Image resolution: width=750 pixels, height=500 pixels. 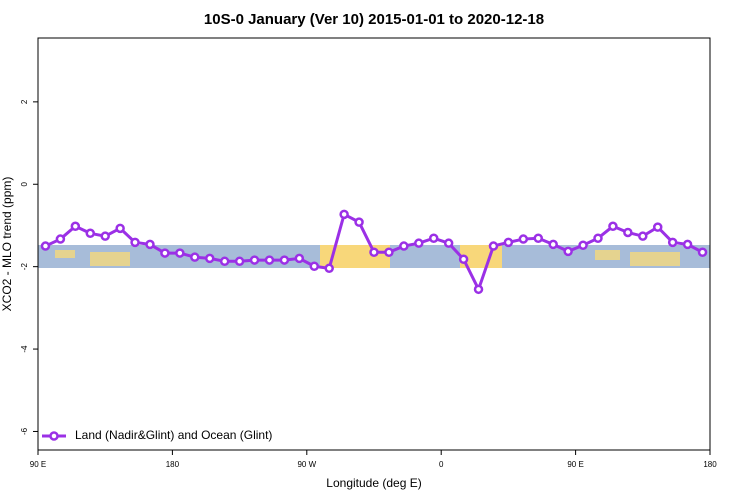 I want to click on y-tick-label: 0, so click(x=24, y=183).